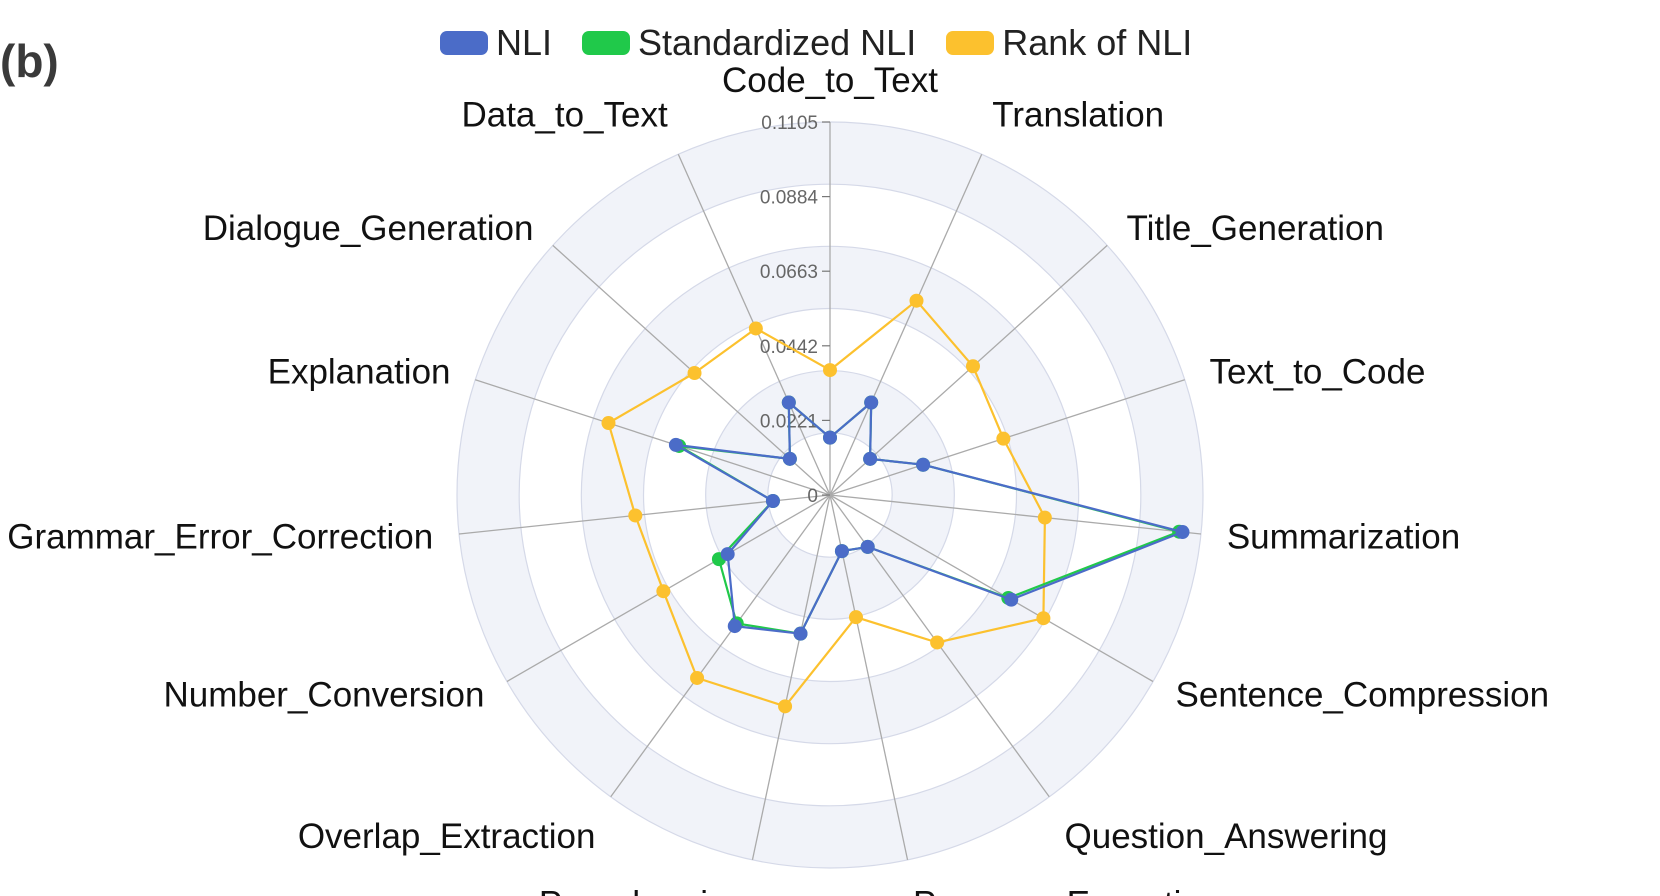  I want to click on point-nli-number_conversion, so click(727, 554).